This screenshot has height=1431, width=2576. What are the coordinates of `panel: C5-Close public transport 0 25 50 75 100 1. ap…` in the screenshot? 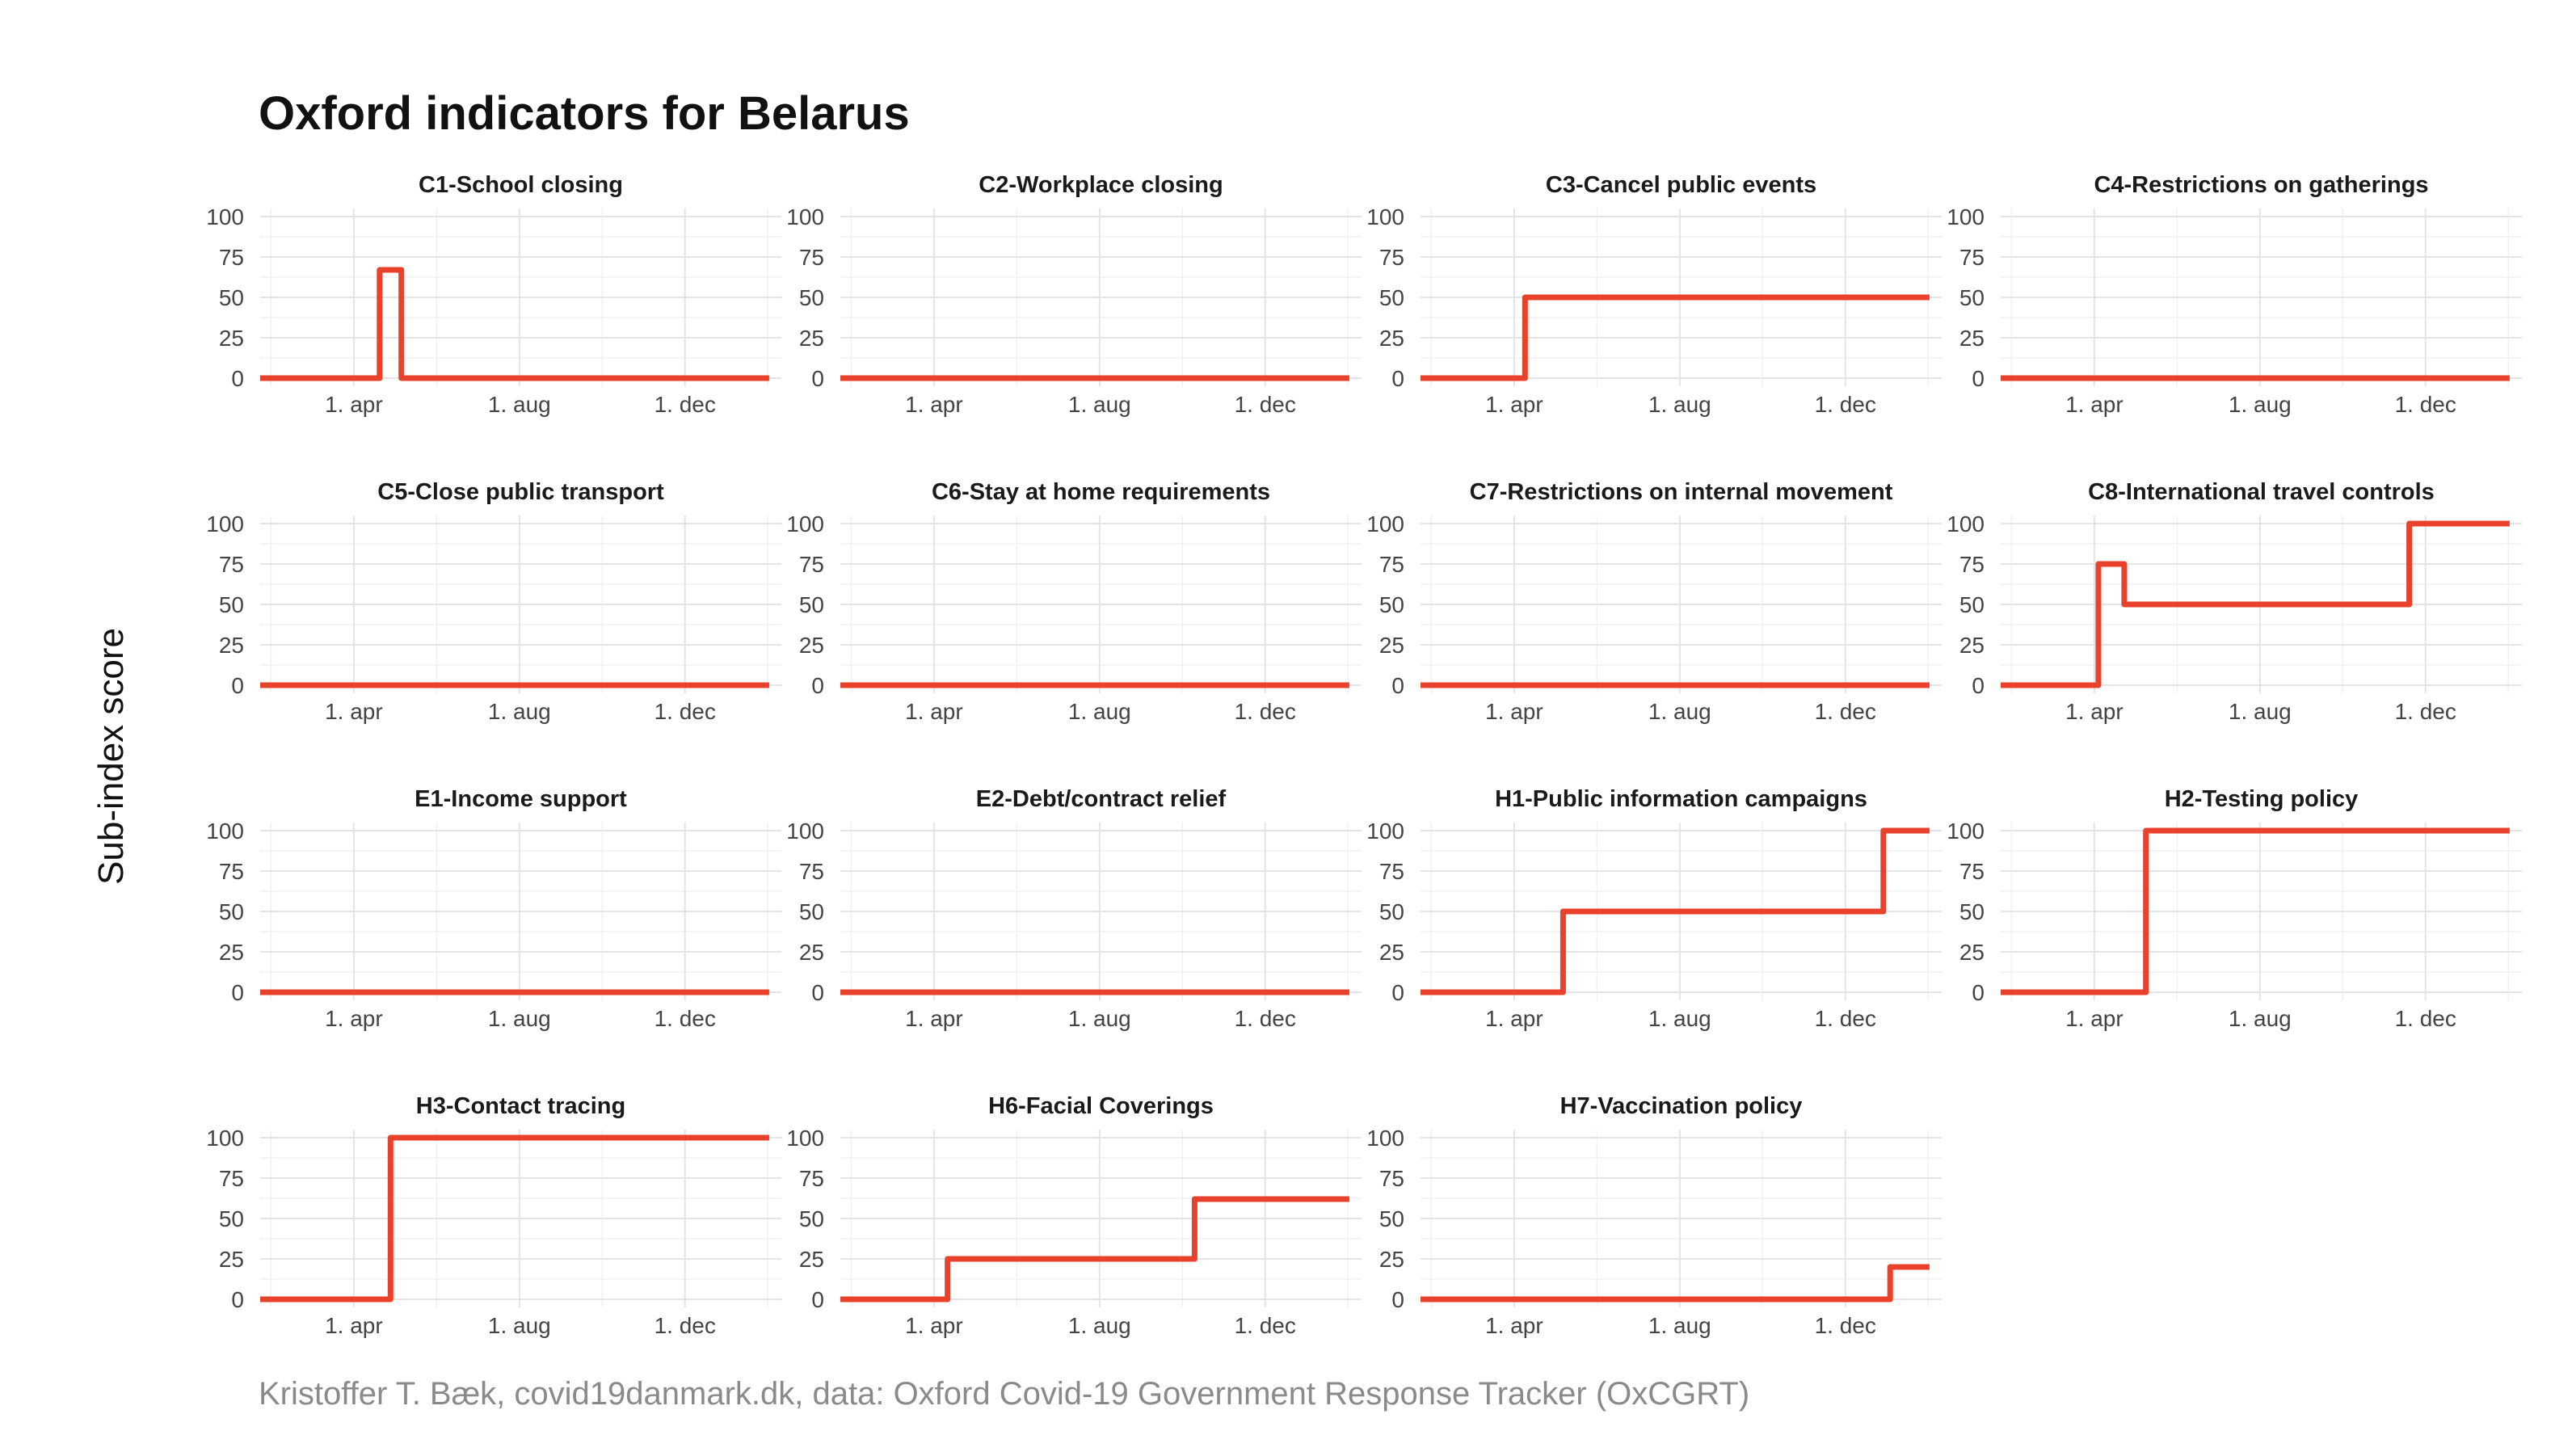 It's located at (493, 601).